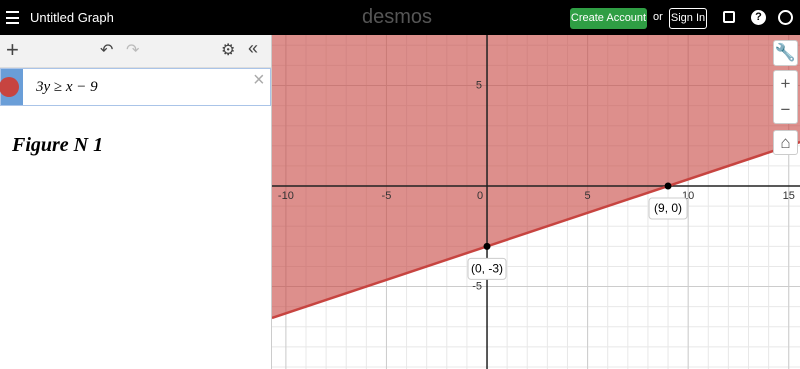 Image resolution: width=800 pixels, height=369 pixels. What do you see at coordinates (107, 50) in the screenshot?
I see `undo-button: ↶` at bounding box center [107, 50].